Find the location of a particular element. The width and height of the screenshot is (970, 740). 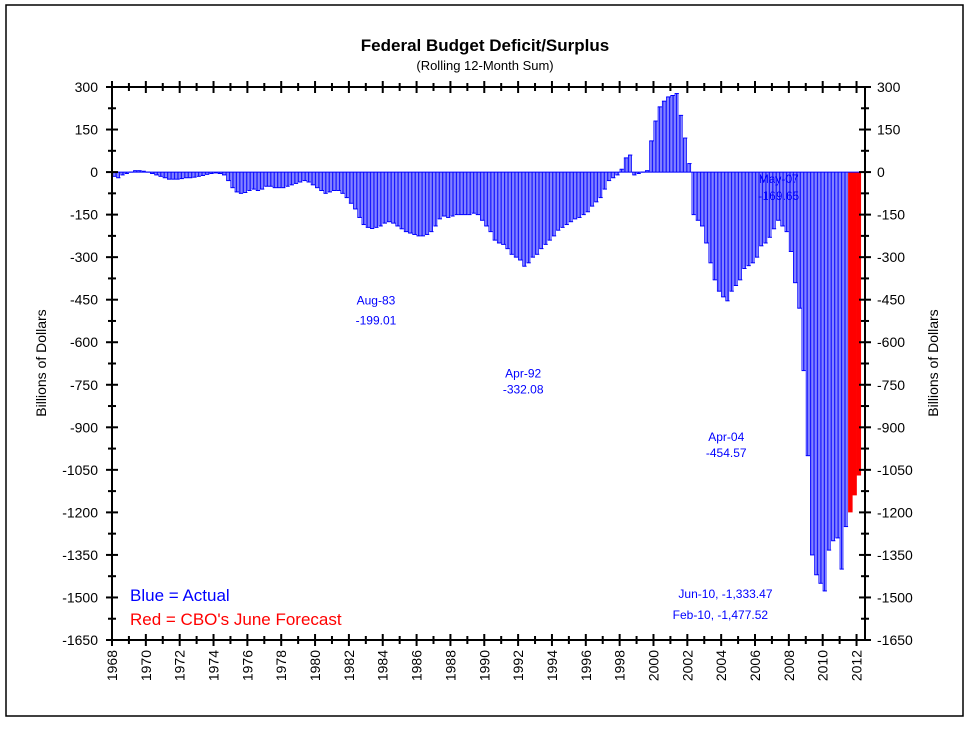

y-tick-label-left: -750 is located at coordinates (84, 385).